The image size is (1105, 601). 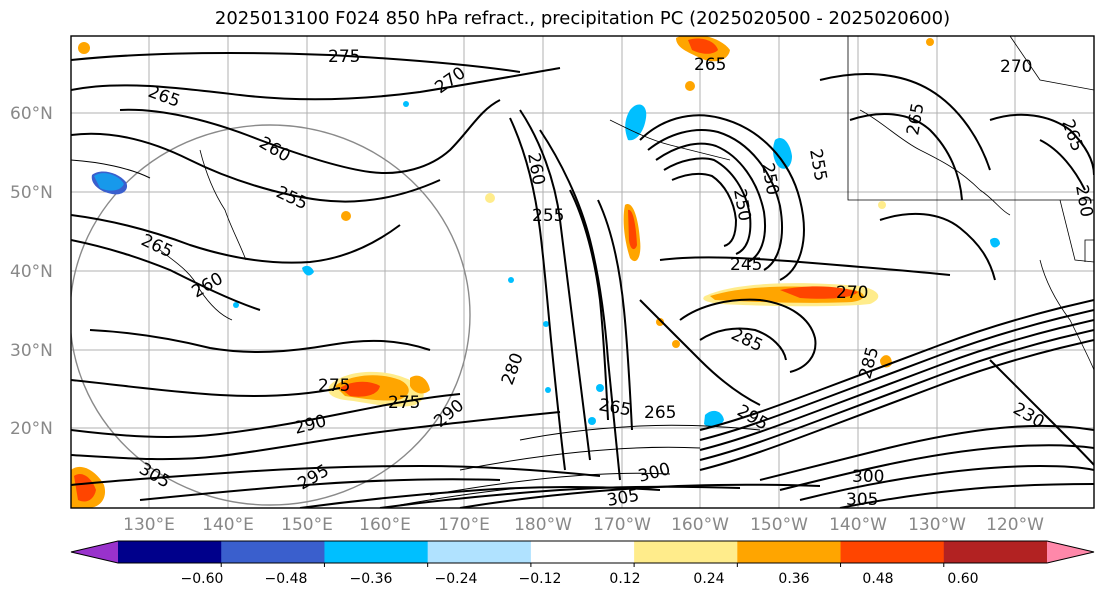 I want to click on lon-label: 140°E, so click(x=228, y=525).